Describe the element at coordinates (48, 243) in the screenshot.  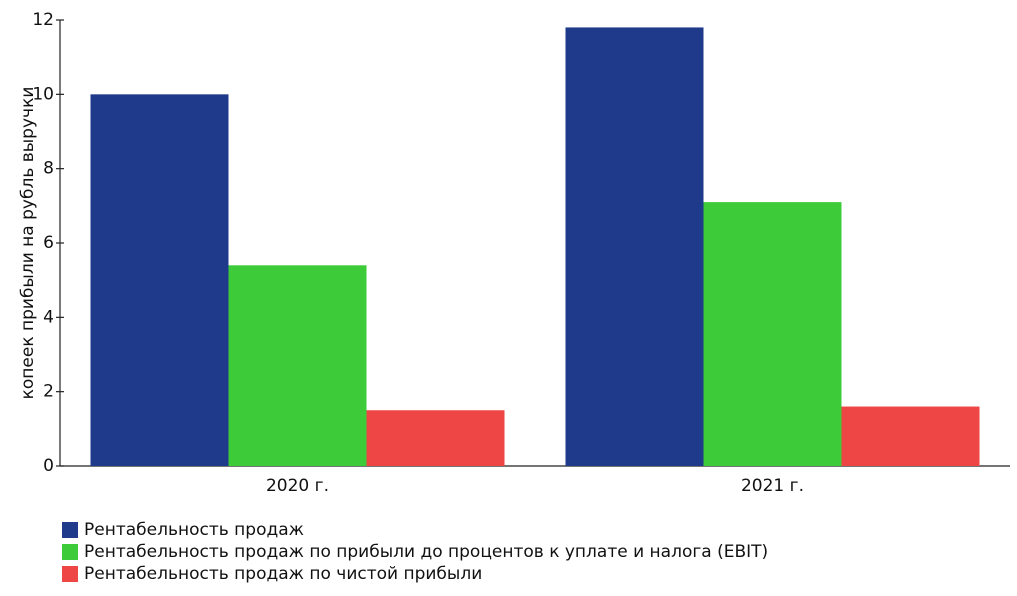
I see `y-tick-label: 6` at that location.